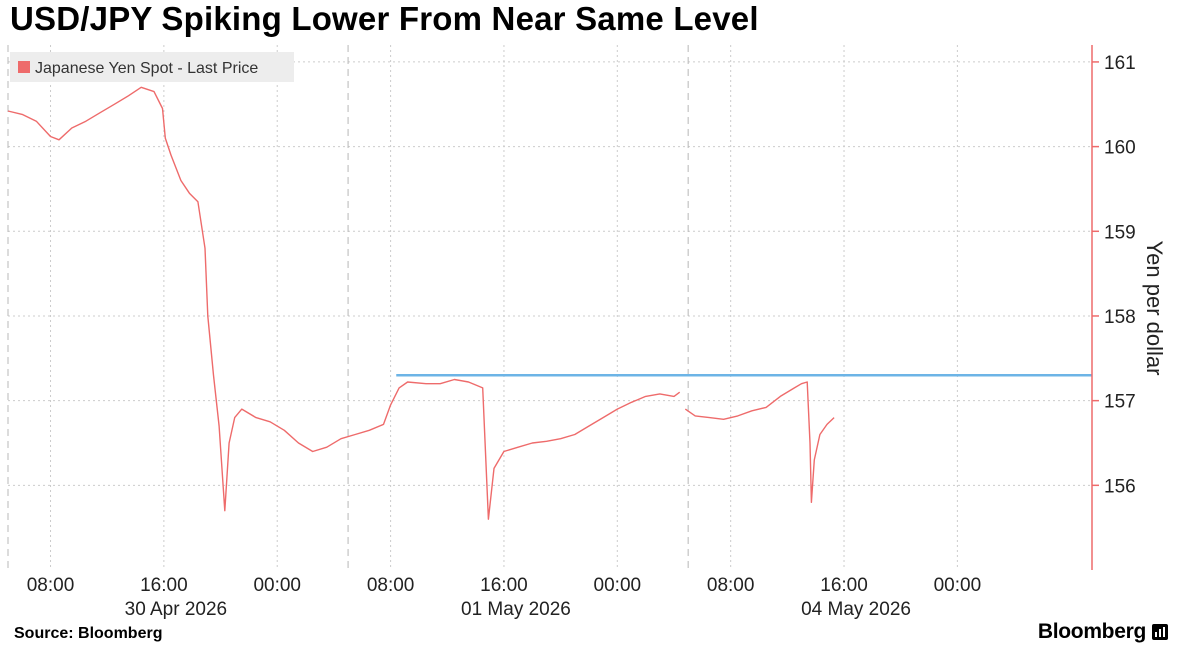 This screenshot has width=1188, height=654. I want to click on legend: Japanese Yen Spot - Last Price, so click(152, 67).